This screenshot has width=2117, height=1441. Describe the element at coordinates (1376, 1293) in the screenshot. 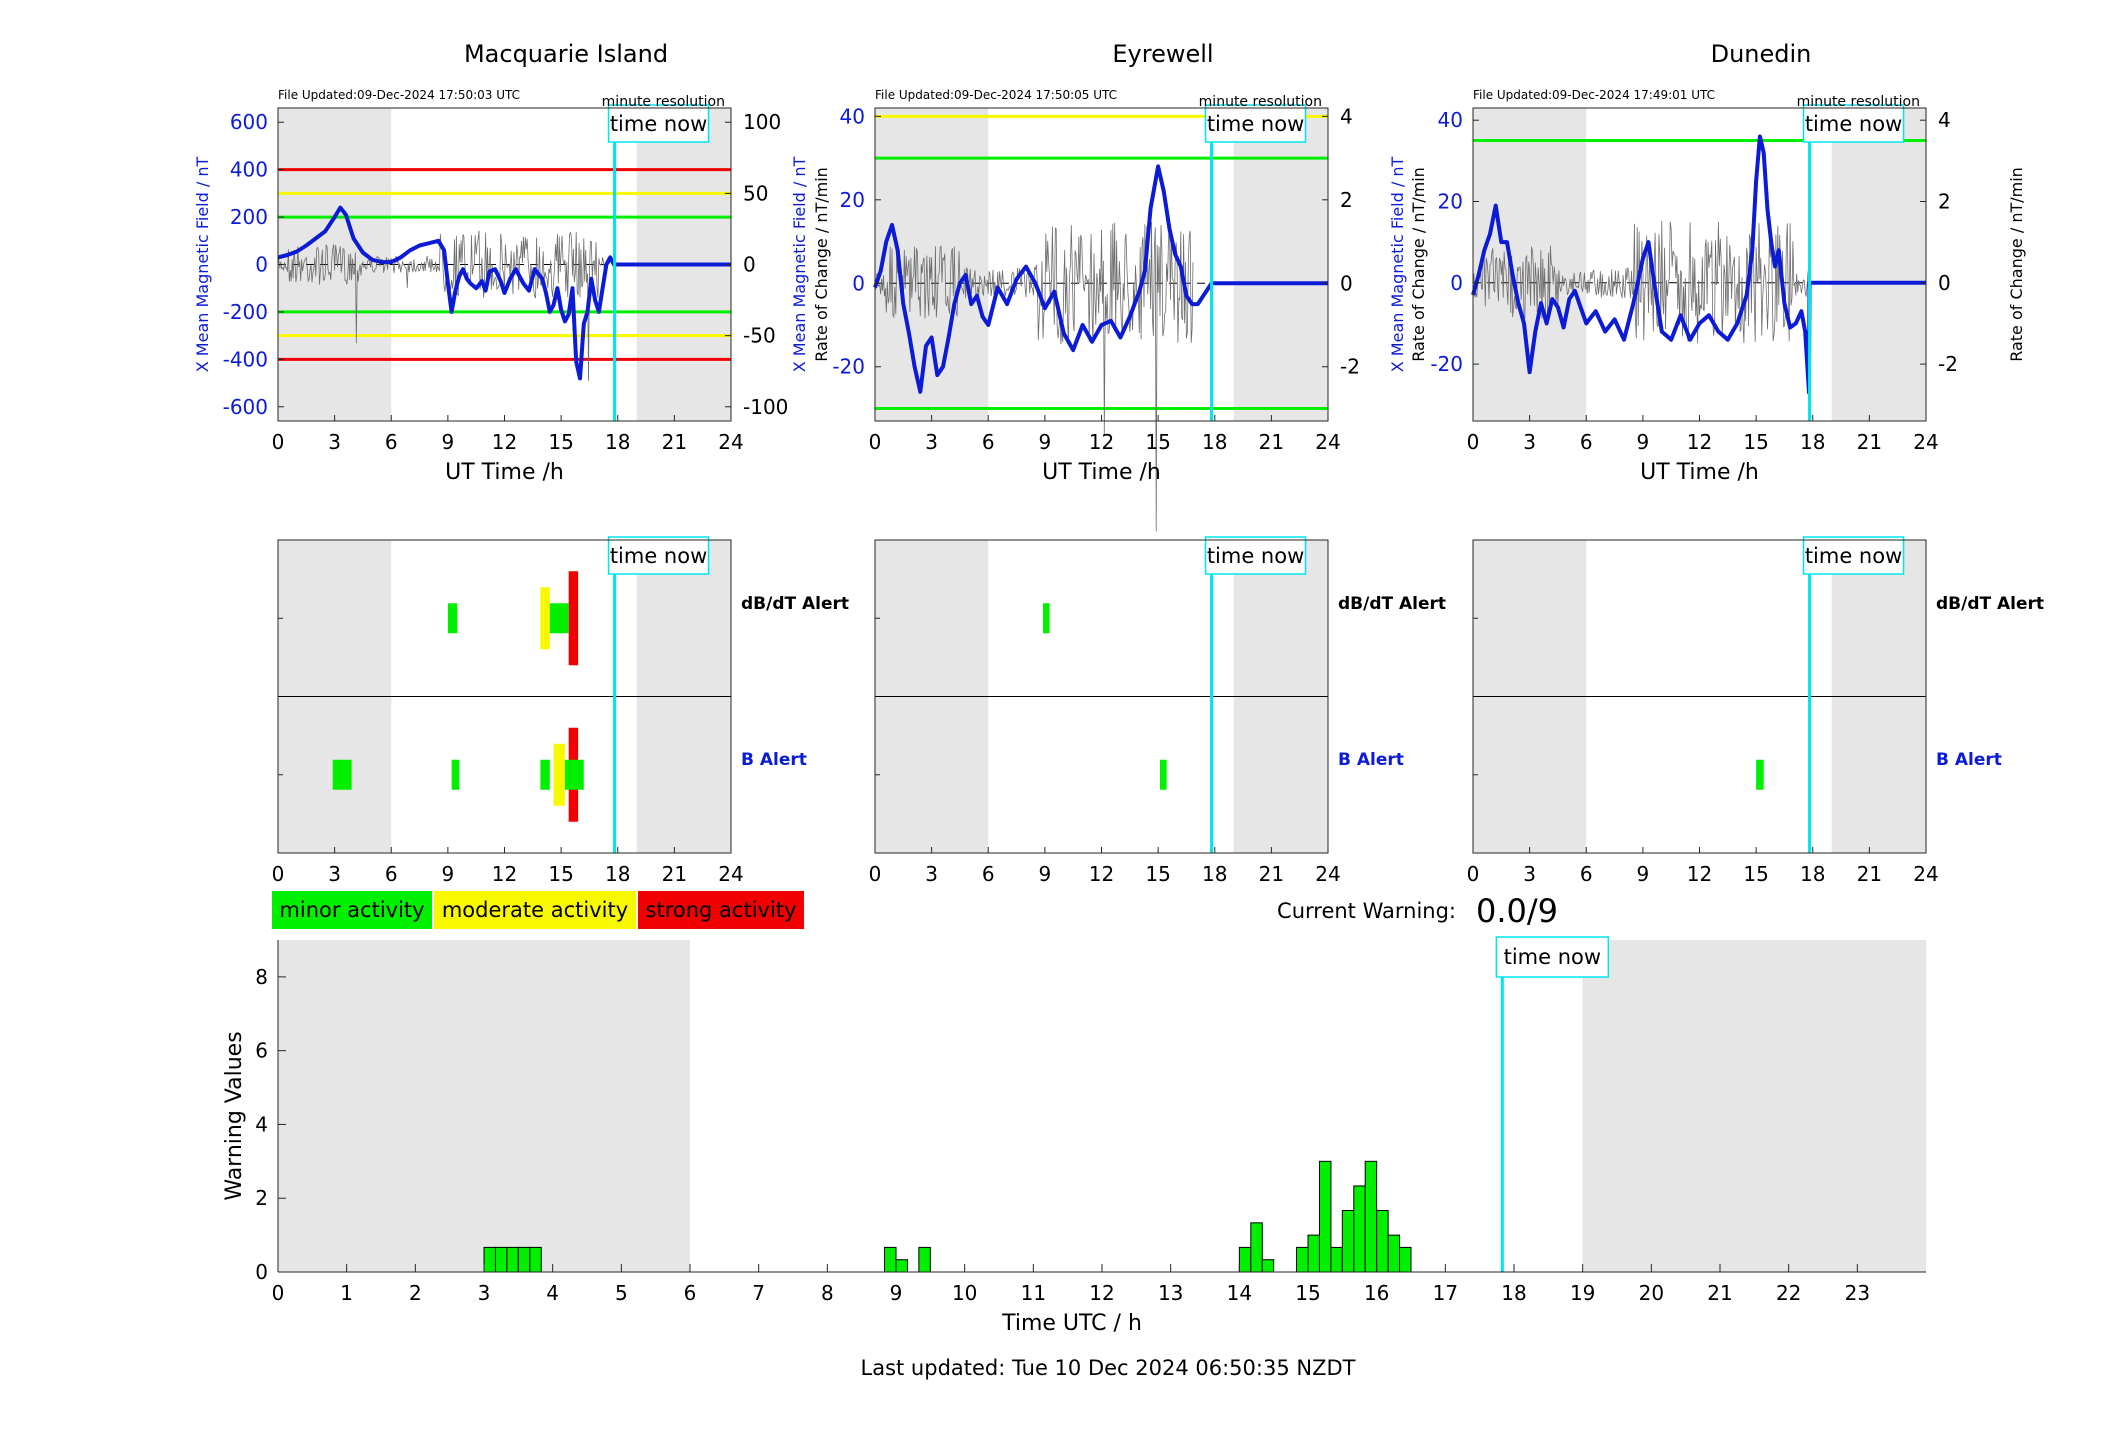

I see `x-tick-label: 16` at that location.